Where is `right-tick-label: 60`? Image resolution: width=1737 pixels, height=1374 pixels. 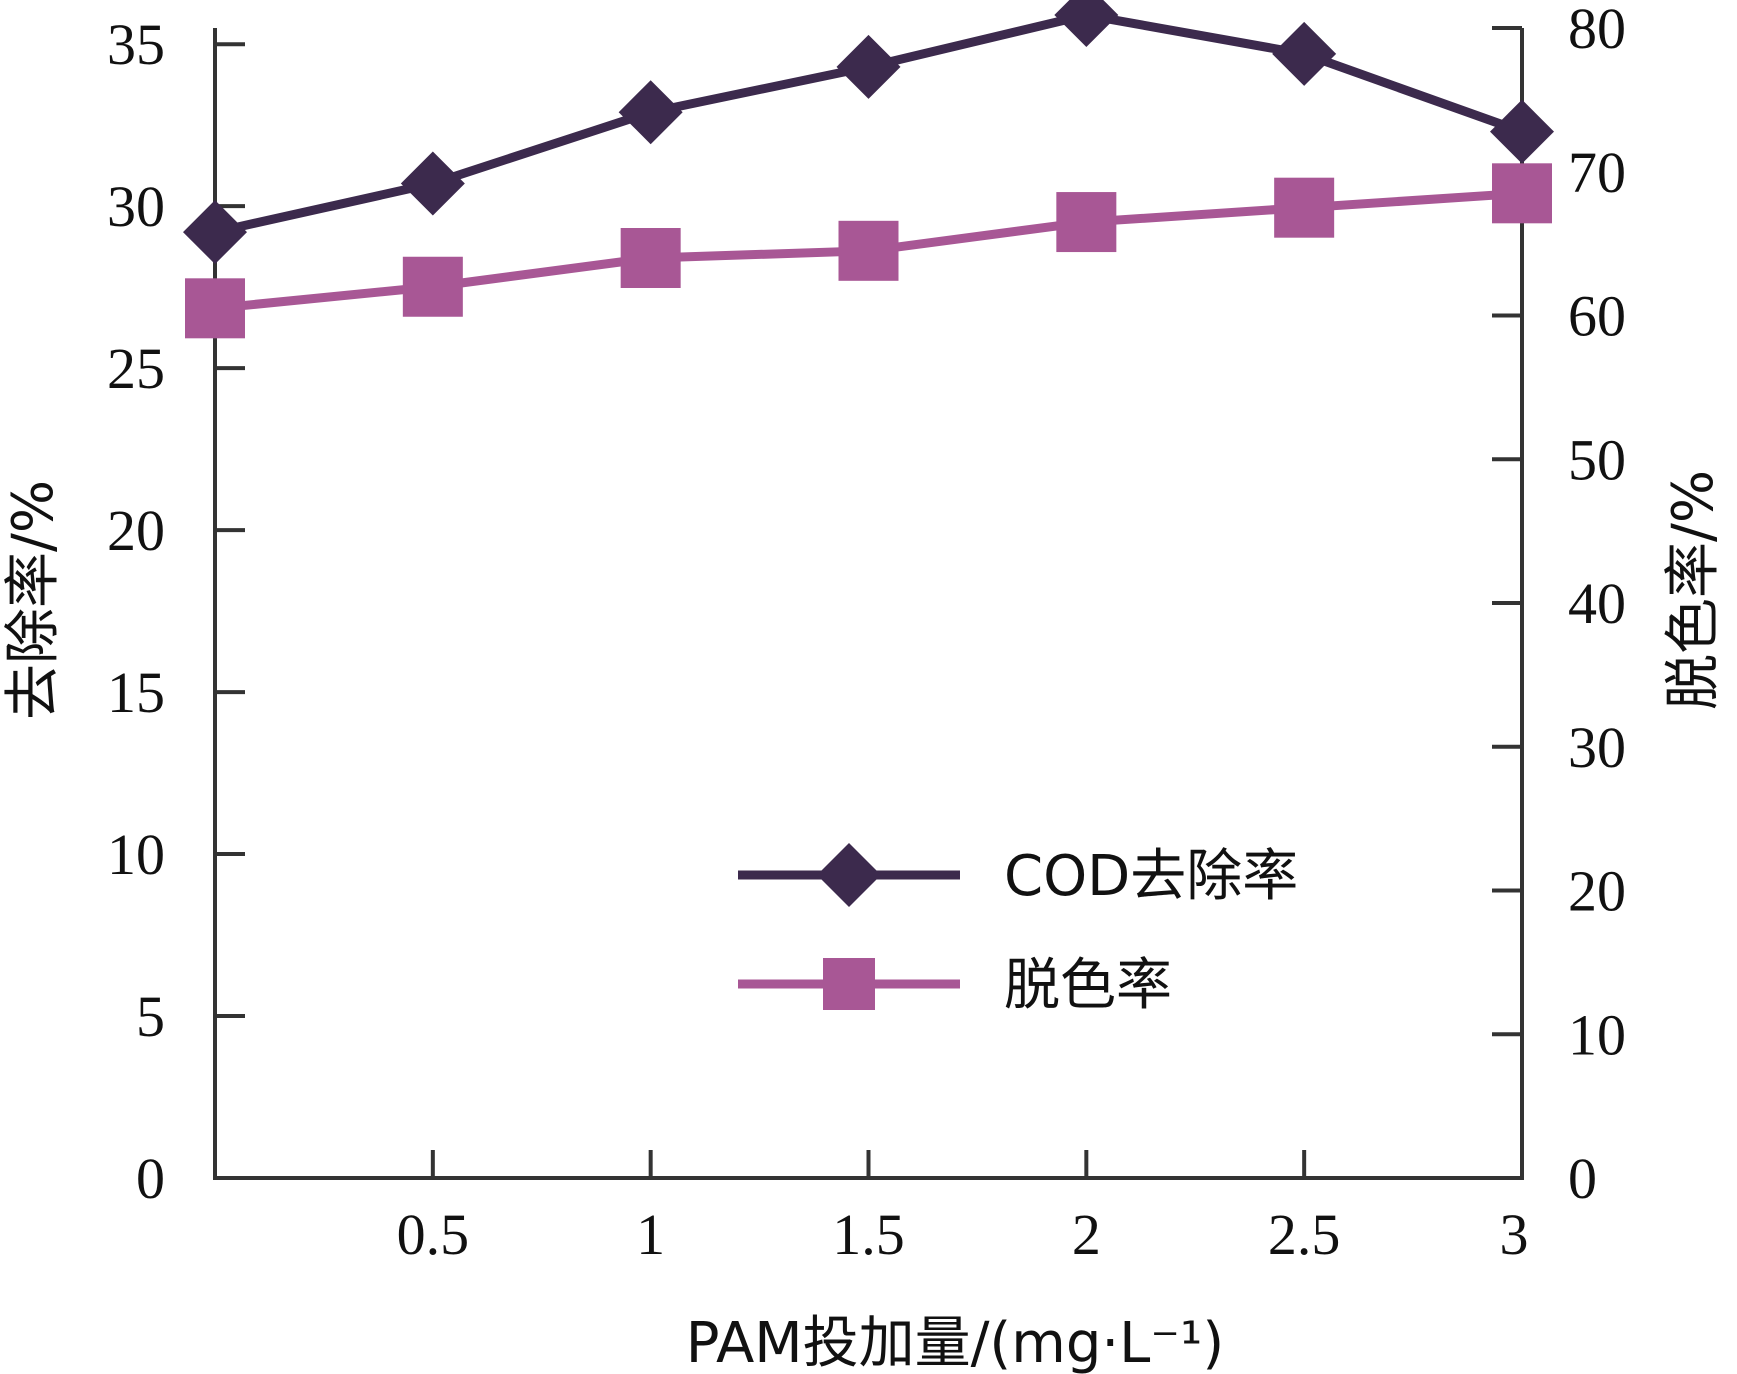 right-tick-label: 60 is located at coordinates (1597, 316).